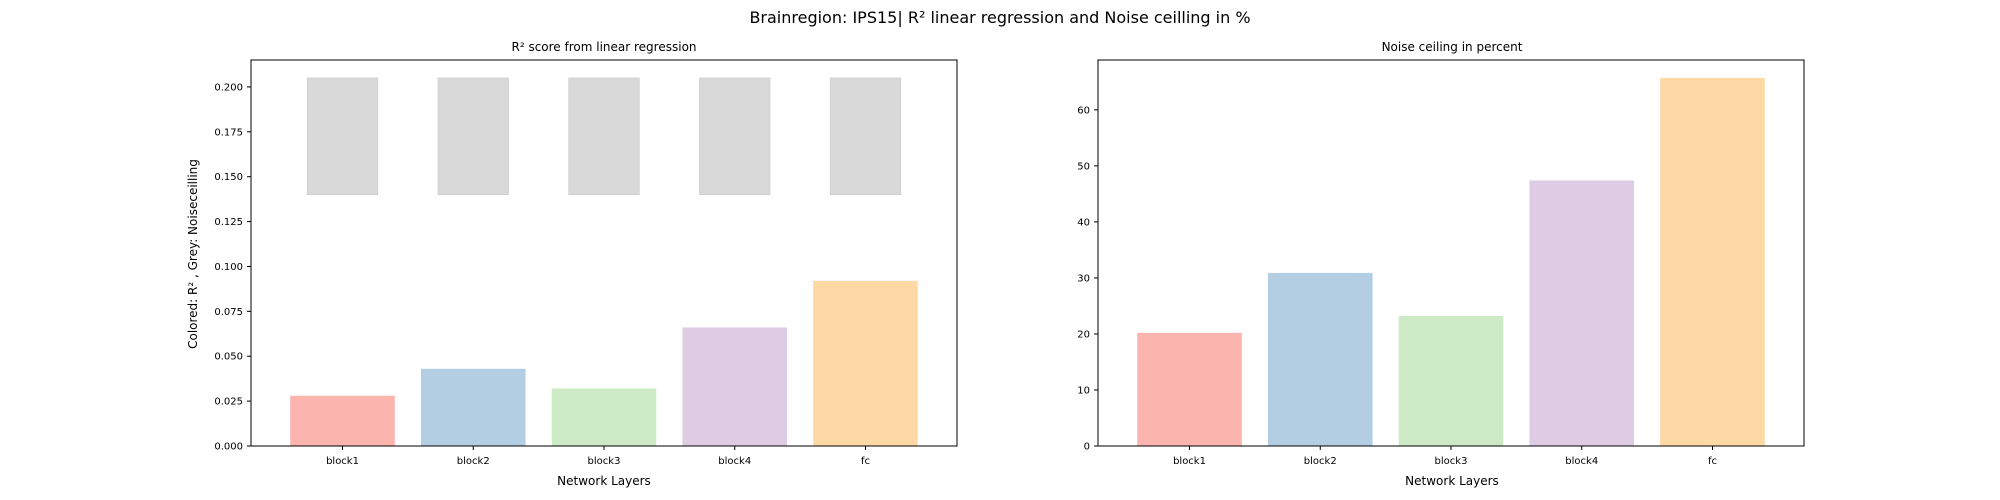 This screenshot has height=500, width=2000. Describe the element at coordinates (228, 222) in the screenshot. I see `left-y-tick-label: 0.125` at that location.